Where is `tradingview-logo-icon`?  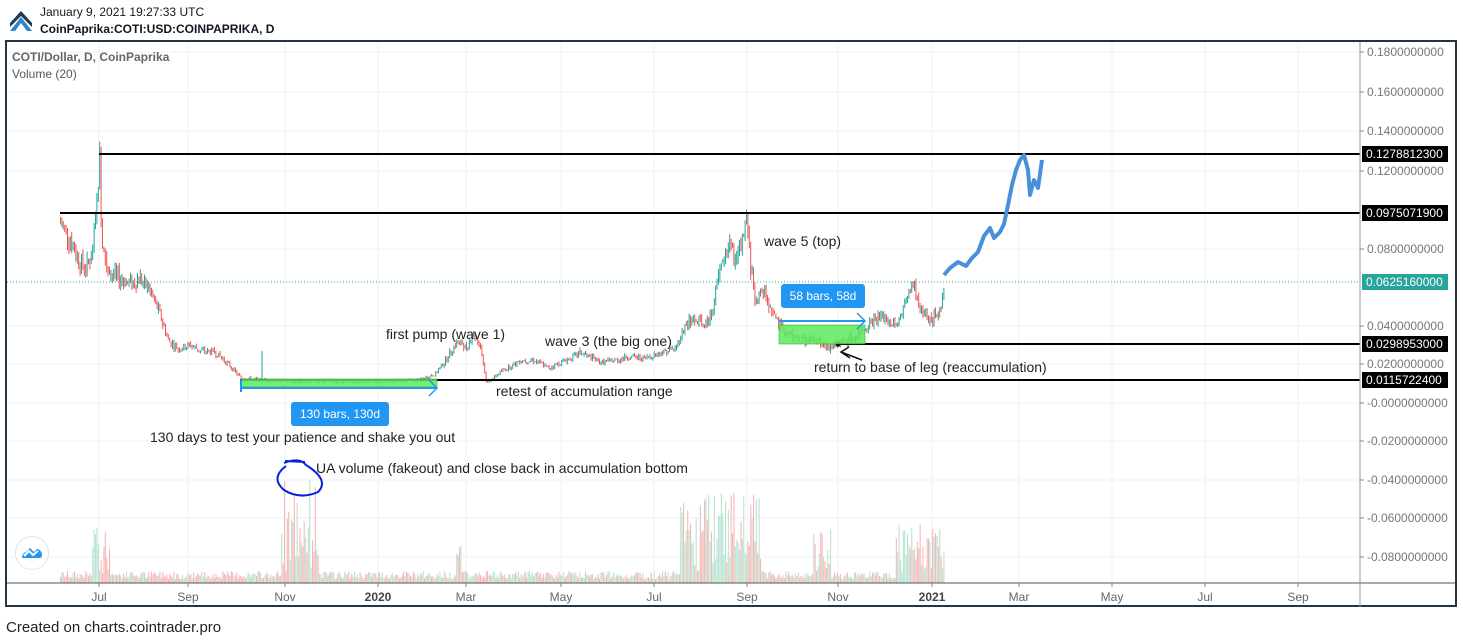 tradingview-logo-icon is located at coordinates (21, 20).